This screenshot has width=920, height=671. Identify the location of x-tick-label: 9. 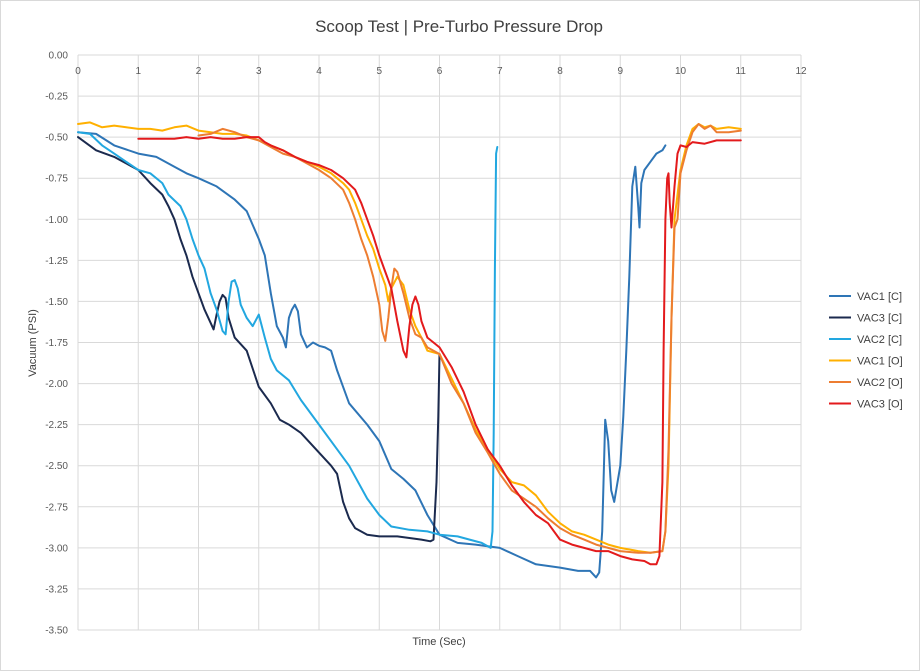
(620, 71).